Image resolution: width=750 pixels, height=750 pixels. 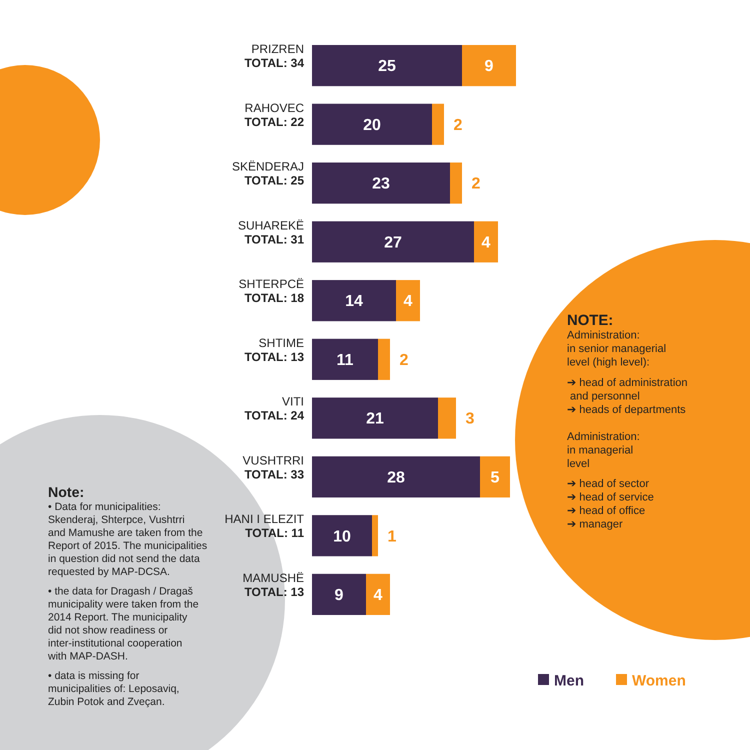 I want to click on legend-label: Men, so click(x=569, y=681).